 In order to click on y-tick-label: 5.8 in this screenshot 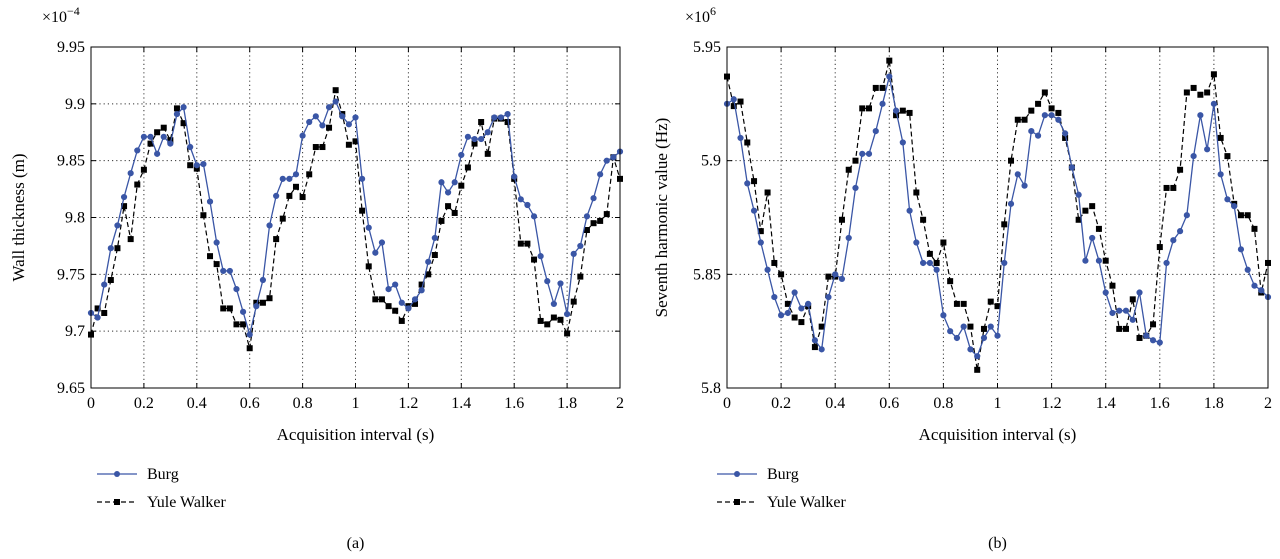, I will do `click(711, 388)`.